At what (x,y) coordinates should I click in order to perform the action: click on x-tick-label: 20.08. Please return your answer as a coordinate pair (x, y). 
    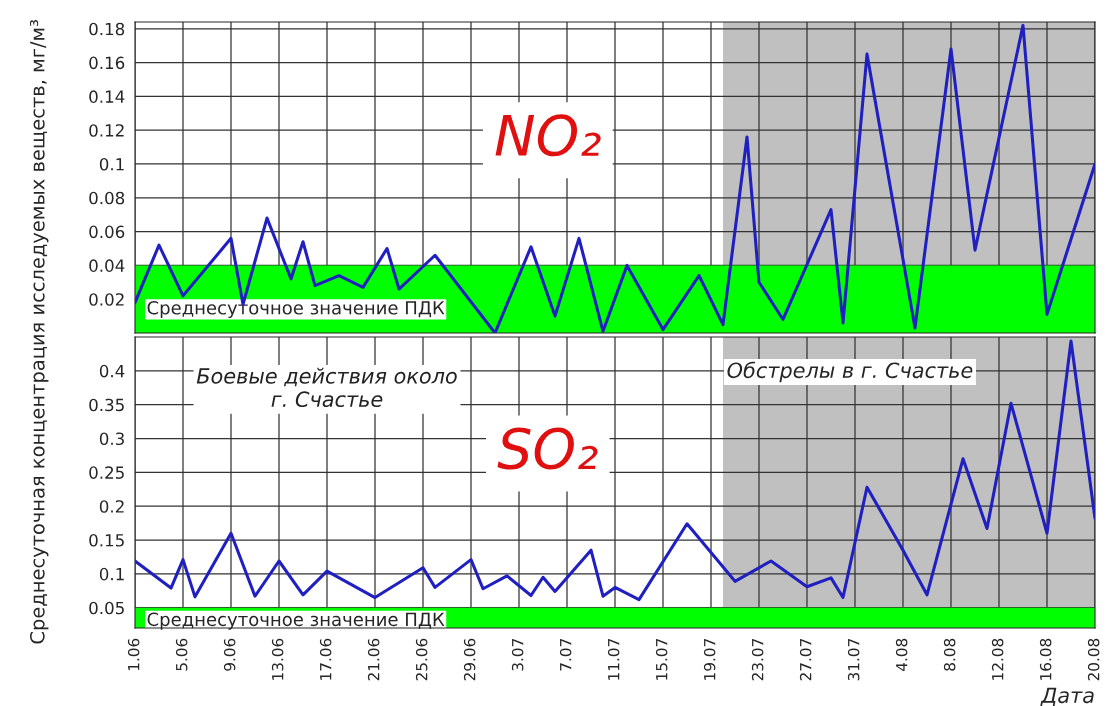
    Looking at the image, I should click on (1093, 659).